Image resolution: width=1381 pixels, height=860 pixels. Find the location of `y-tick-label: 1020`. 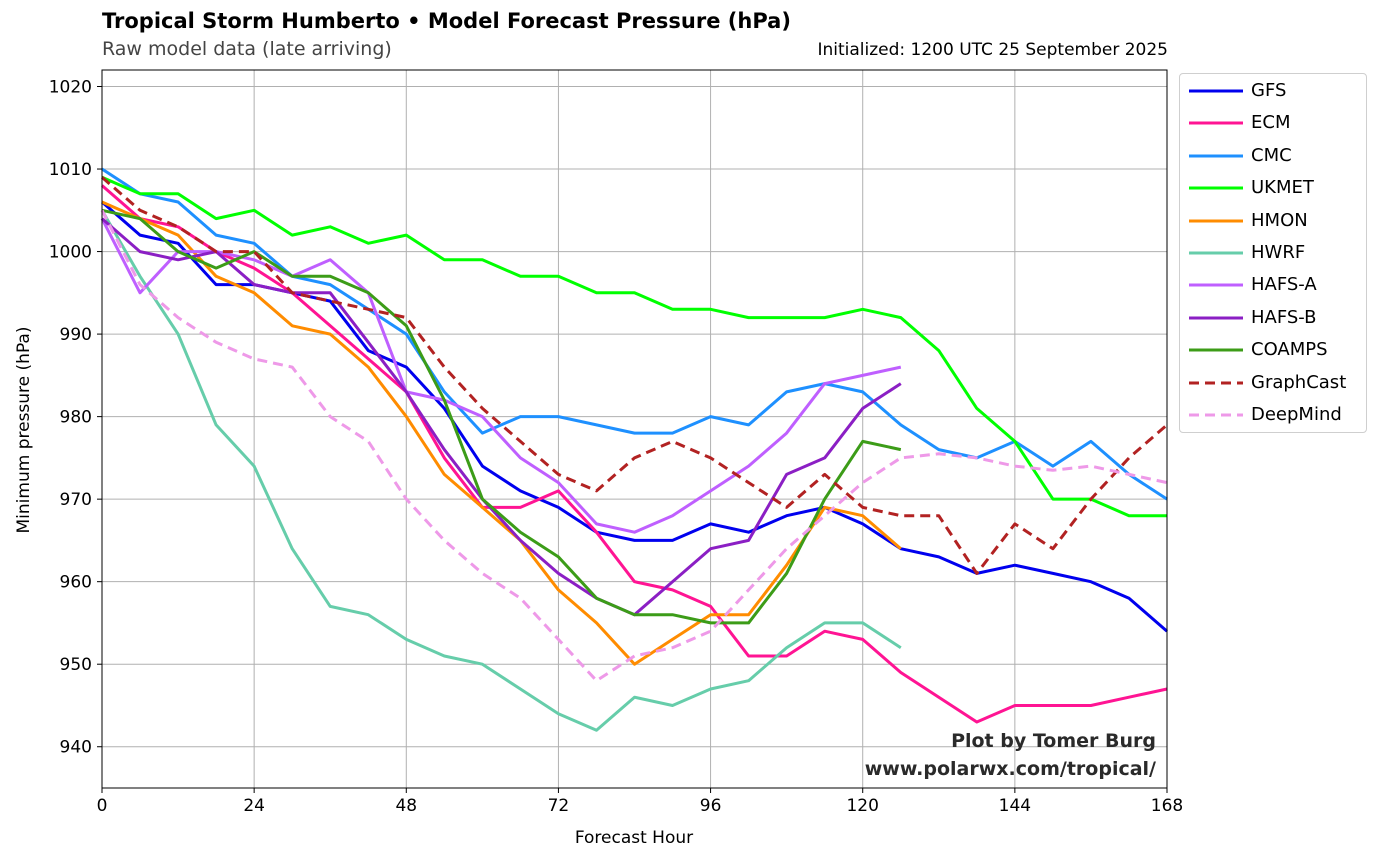

y-tick-label: 1020 is located at coordinates (70, 88).